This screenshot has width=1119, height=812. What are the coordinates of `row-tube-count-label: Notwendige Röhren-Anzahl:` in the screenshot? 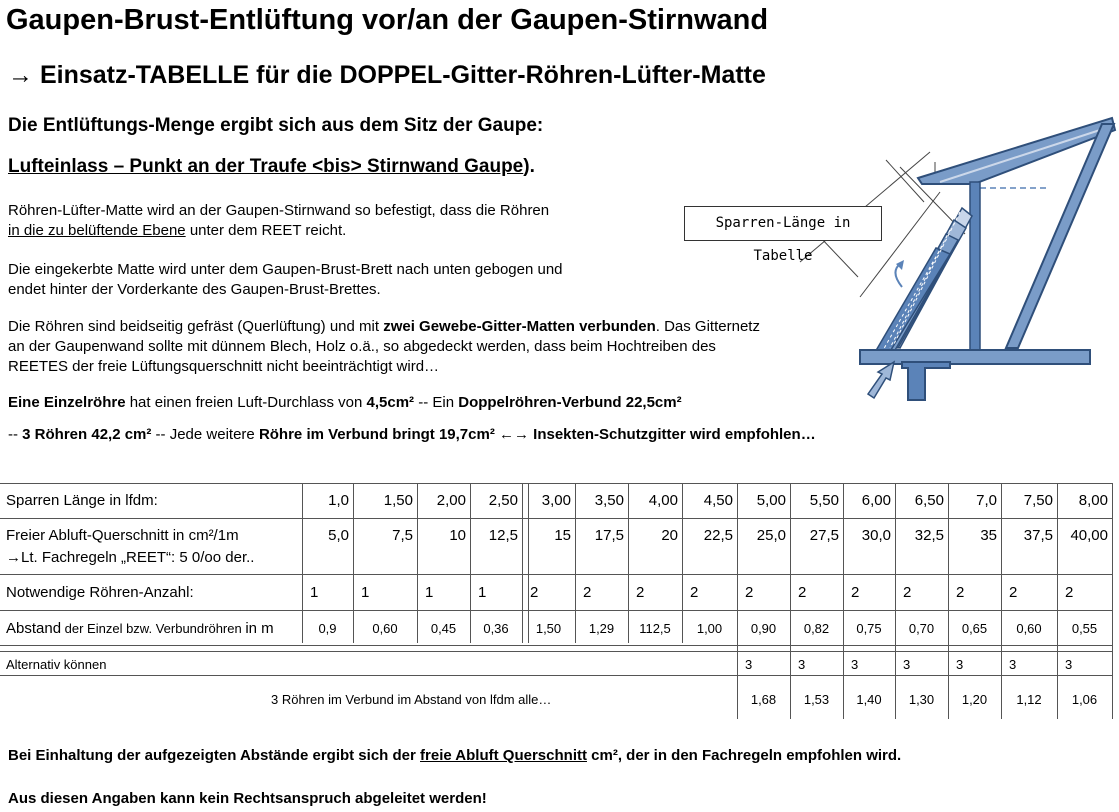 It's located at (100, 592).